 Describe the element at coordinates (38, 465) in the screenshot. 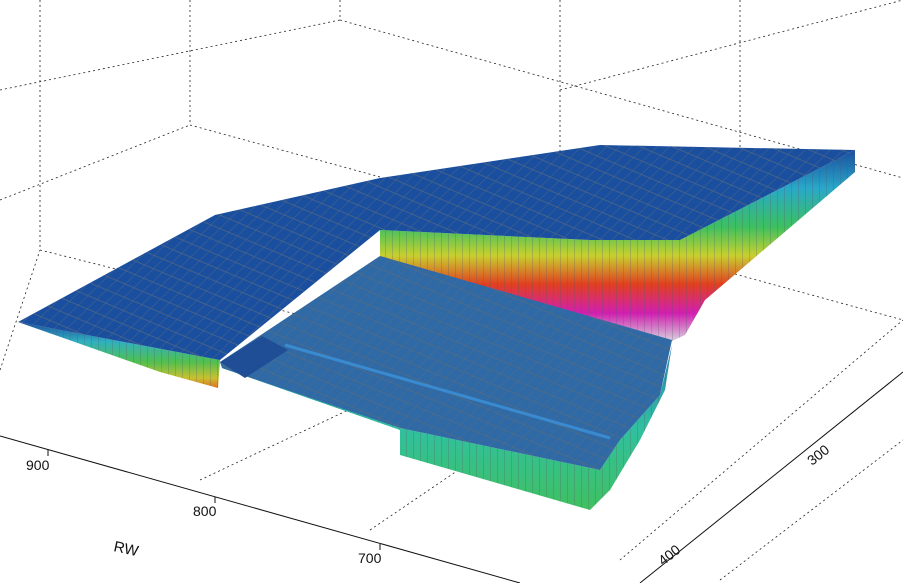

I see `tick-label: 900` at that location.